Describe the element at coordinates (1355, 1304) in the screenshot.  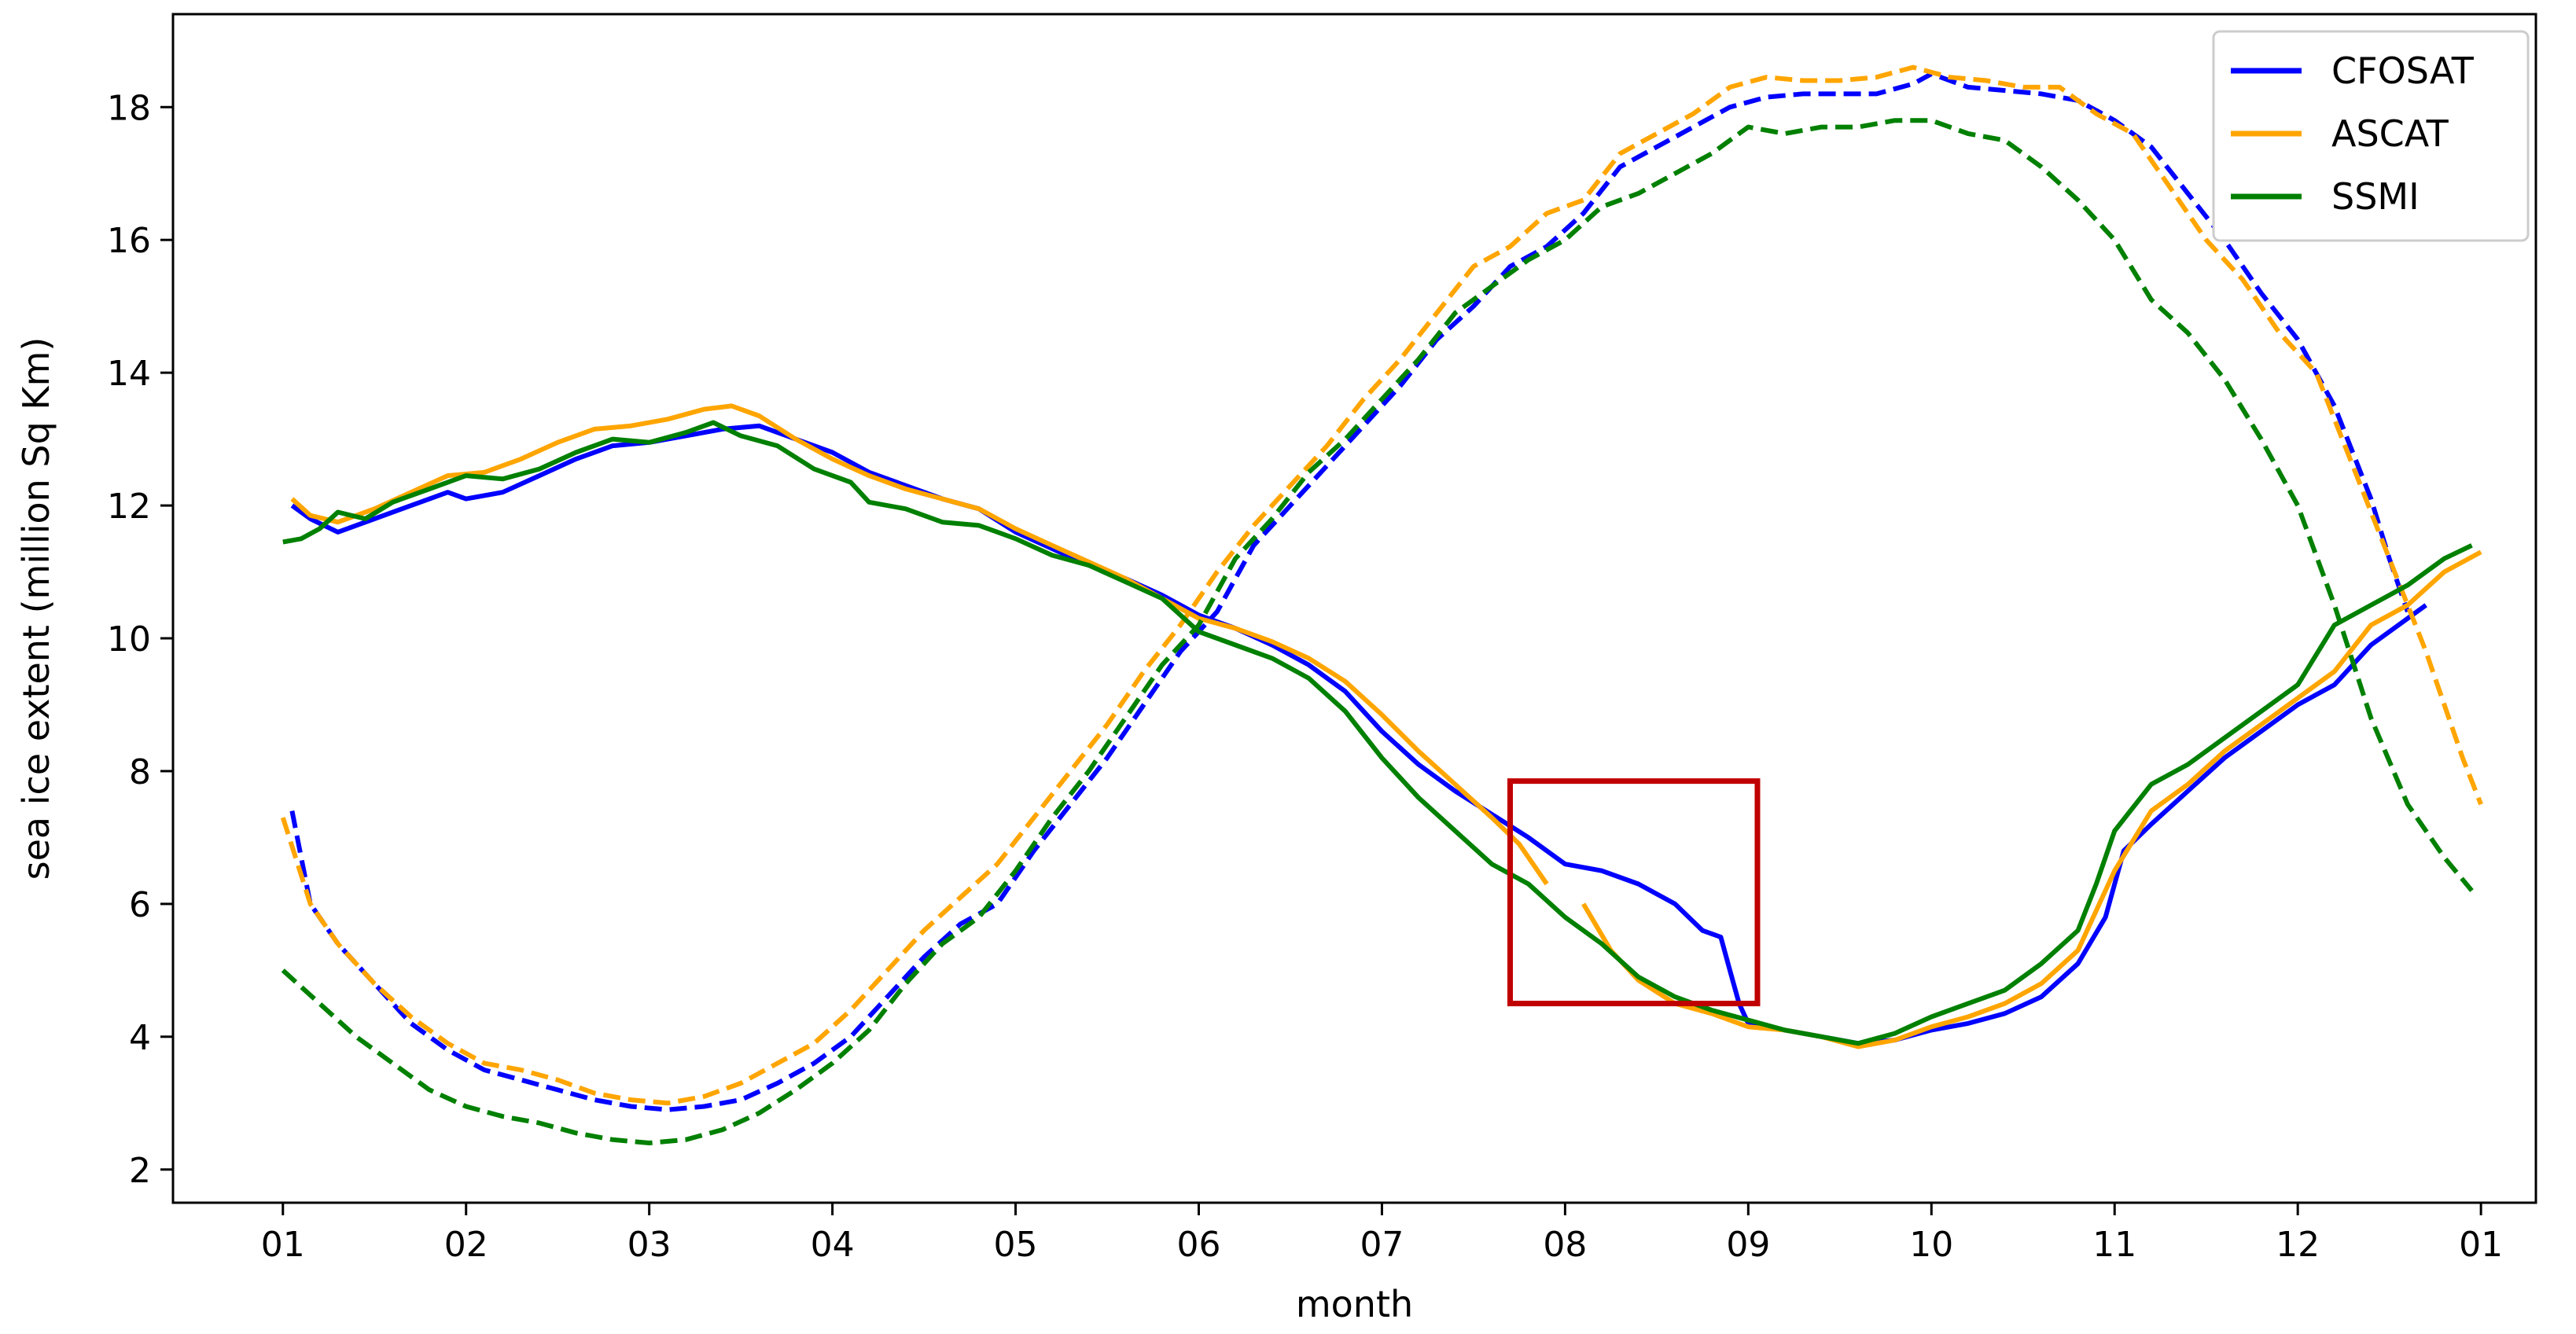
I see `x-axis-label: month` at that location.